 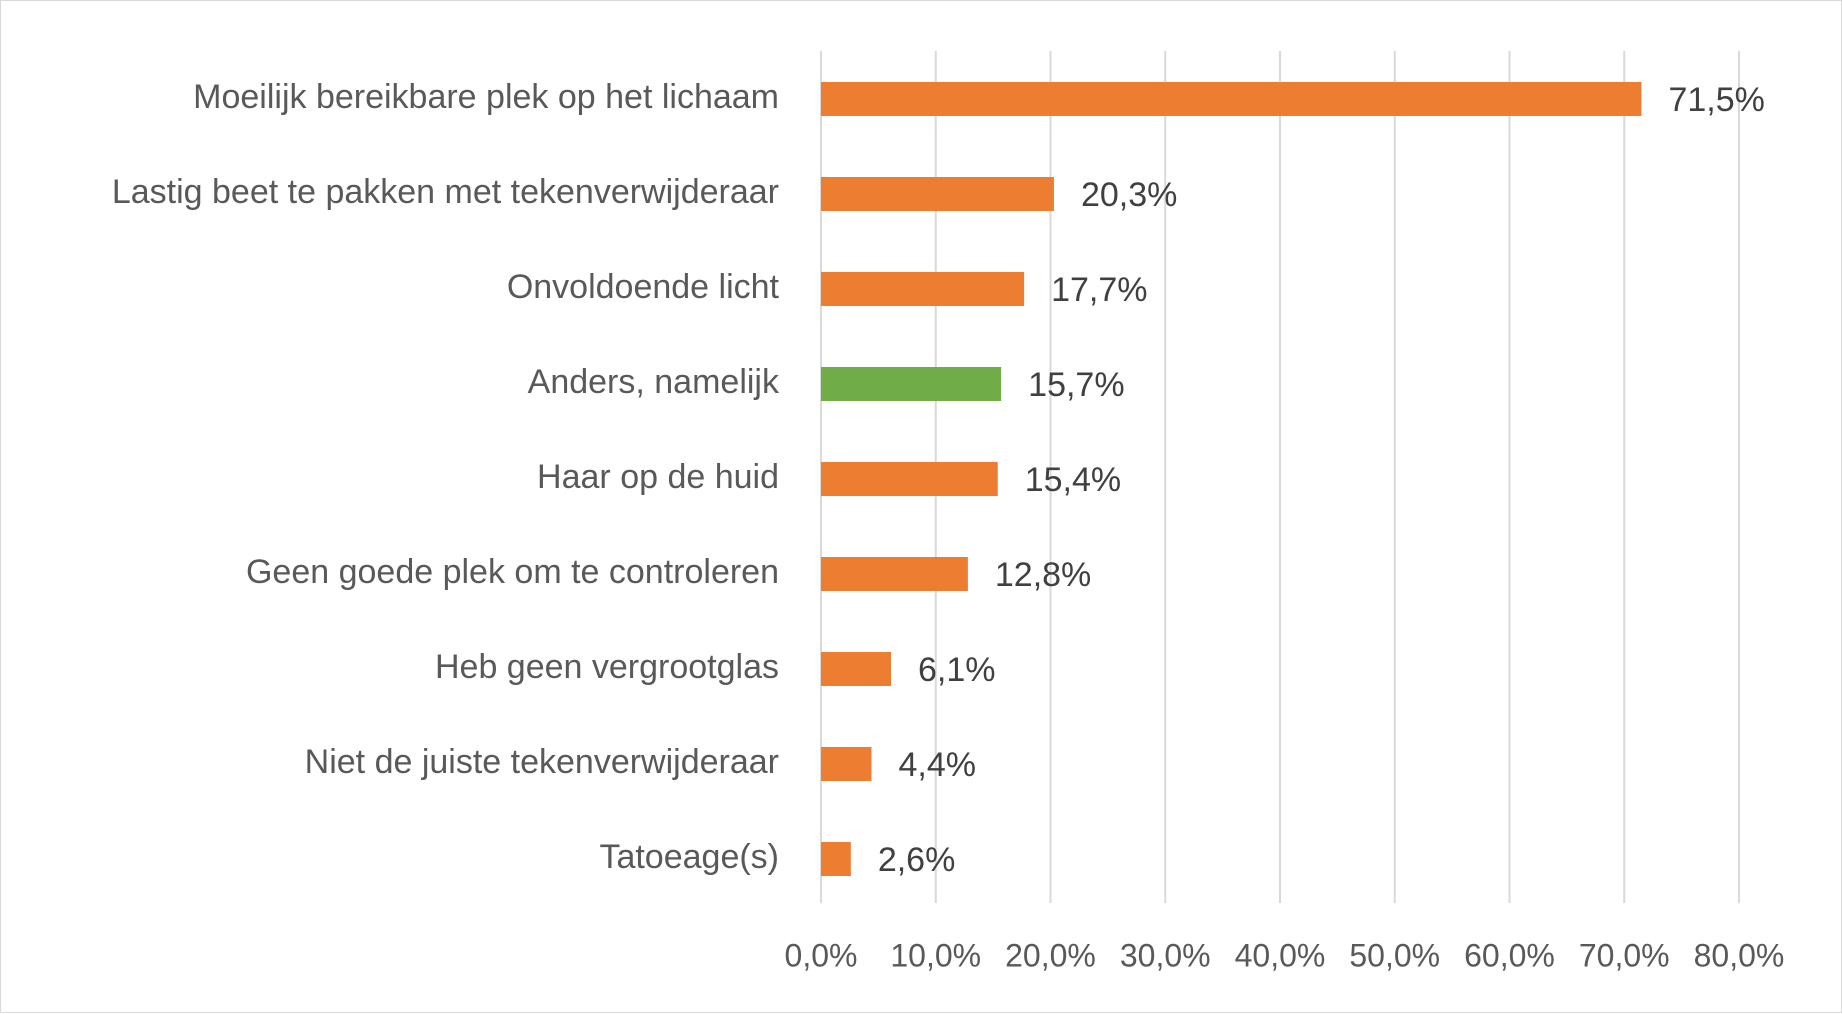 I want to click on category-label: Geen goede plek om te controleren, so click(x=512, y=572).